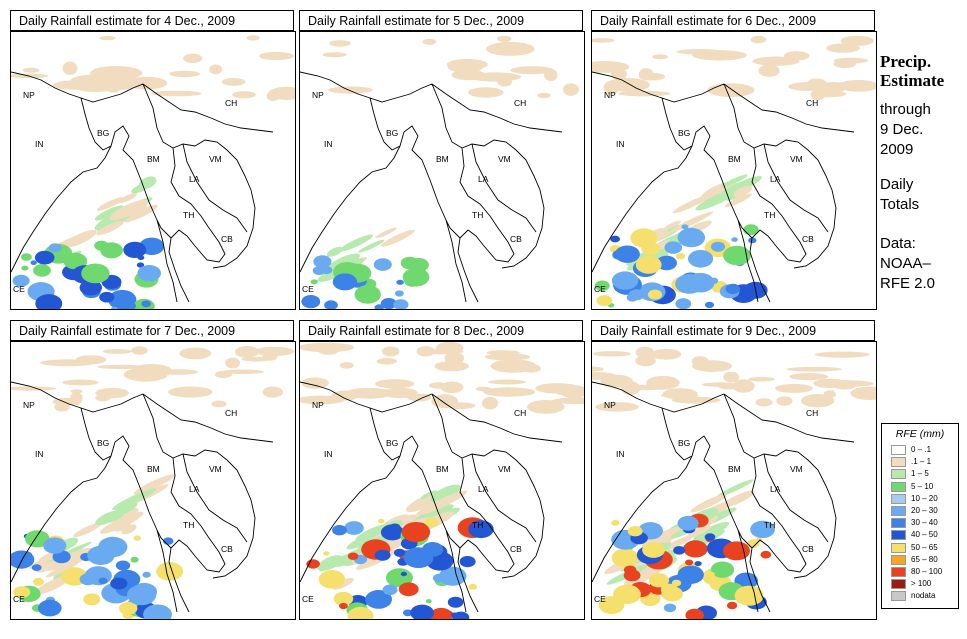  Describe the element at coordinates (920, 584) in the screenshot. I see `legend-item: > 100` at that location.